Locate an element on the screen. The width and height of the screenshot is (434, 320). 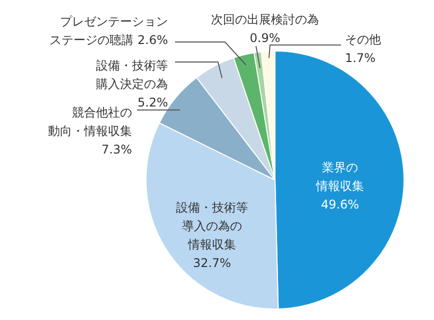
data-label: 7.3% is located at coordinates (117, 149).